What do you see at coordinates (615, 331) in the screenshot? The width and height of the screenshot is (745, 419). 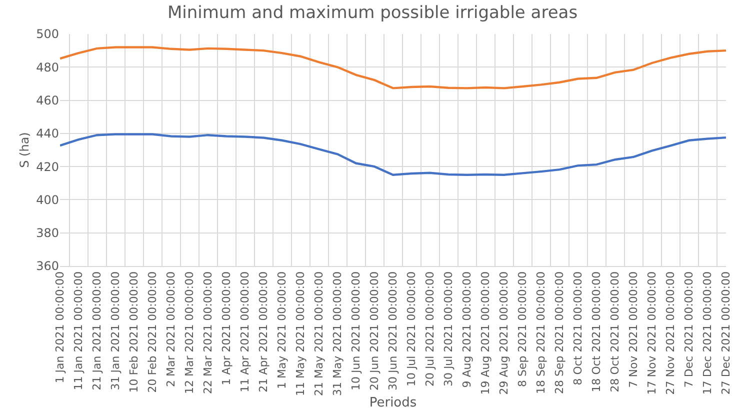 I see `x-tick-label: 28 Oct 2021 00:00:00` at bounding box center [615, 331].